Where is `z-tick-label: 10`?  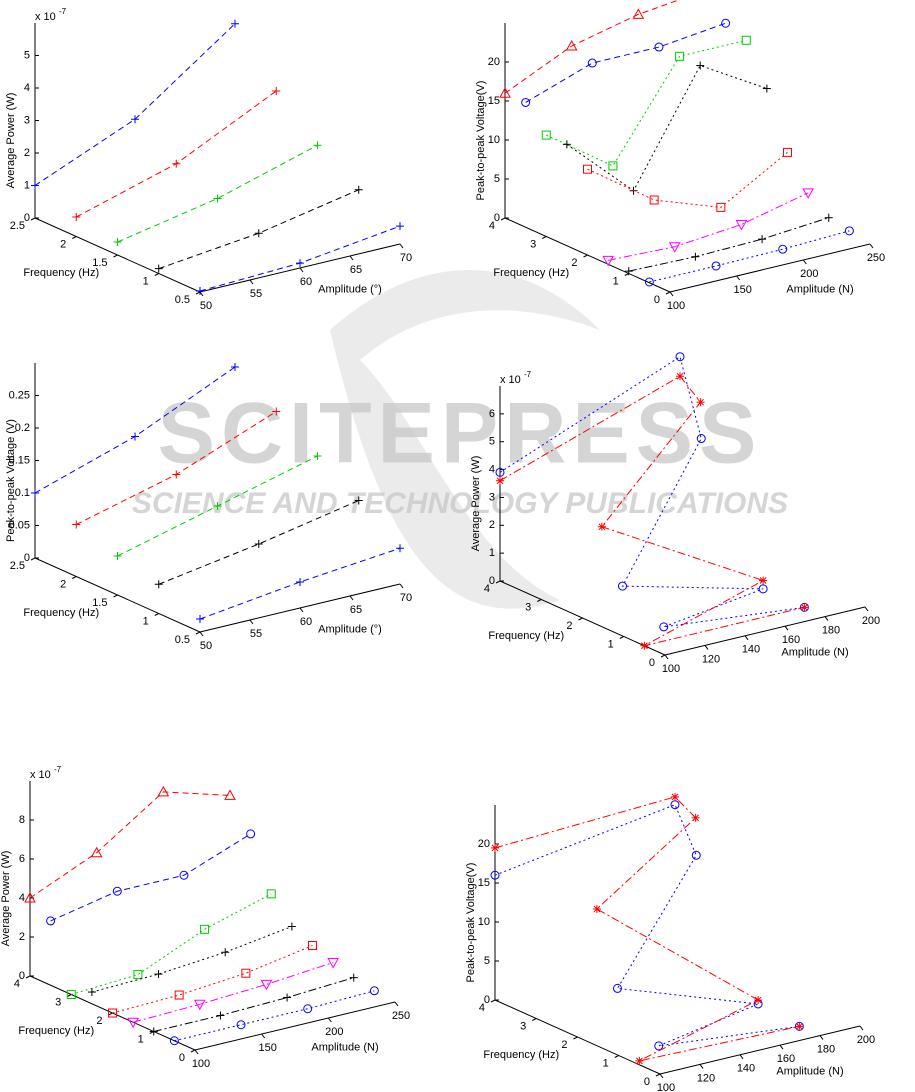 z-tick-label: 10 is located at coordinates (484, 922).